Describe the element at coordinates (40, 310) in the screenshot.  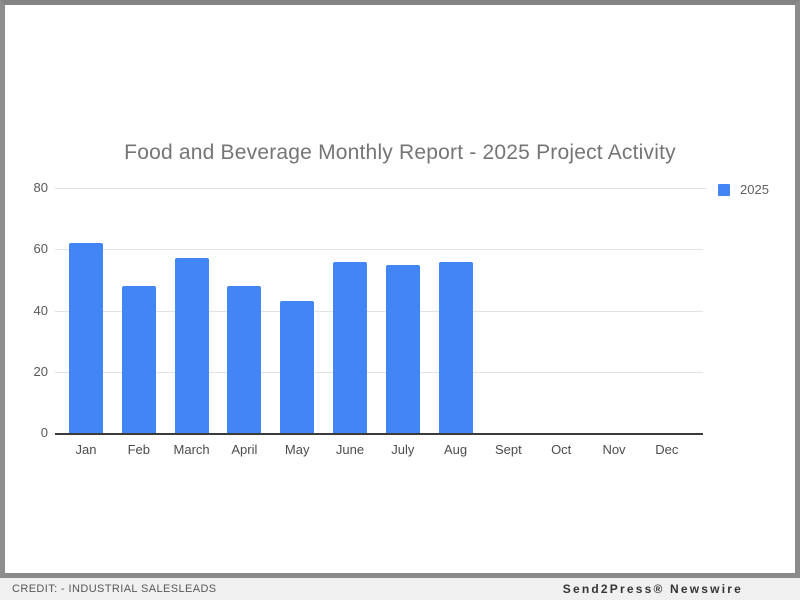
I see `y-tick-40: 40` at that location.